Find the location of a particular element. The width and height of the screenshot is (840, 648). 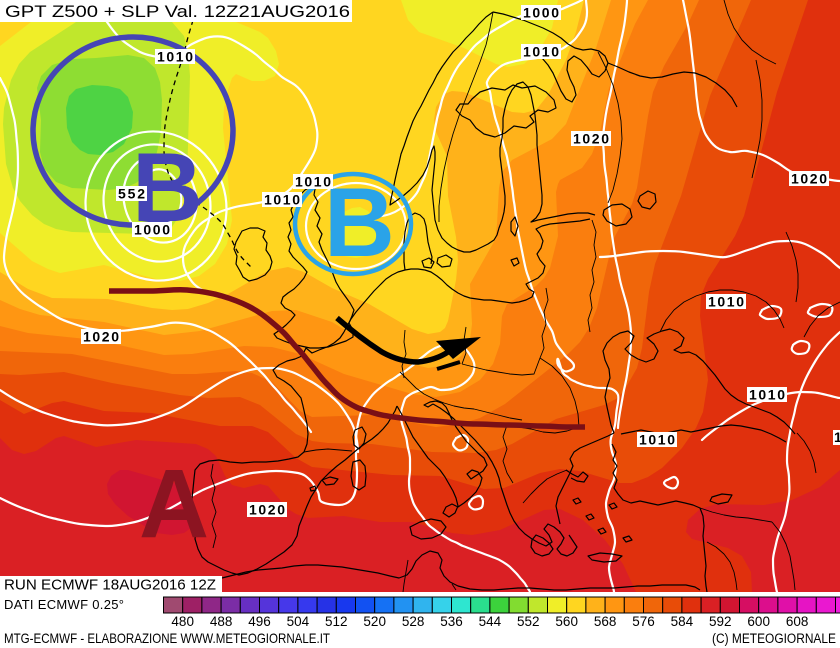

svg-text: 512 is located at coordinates (336, 621).